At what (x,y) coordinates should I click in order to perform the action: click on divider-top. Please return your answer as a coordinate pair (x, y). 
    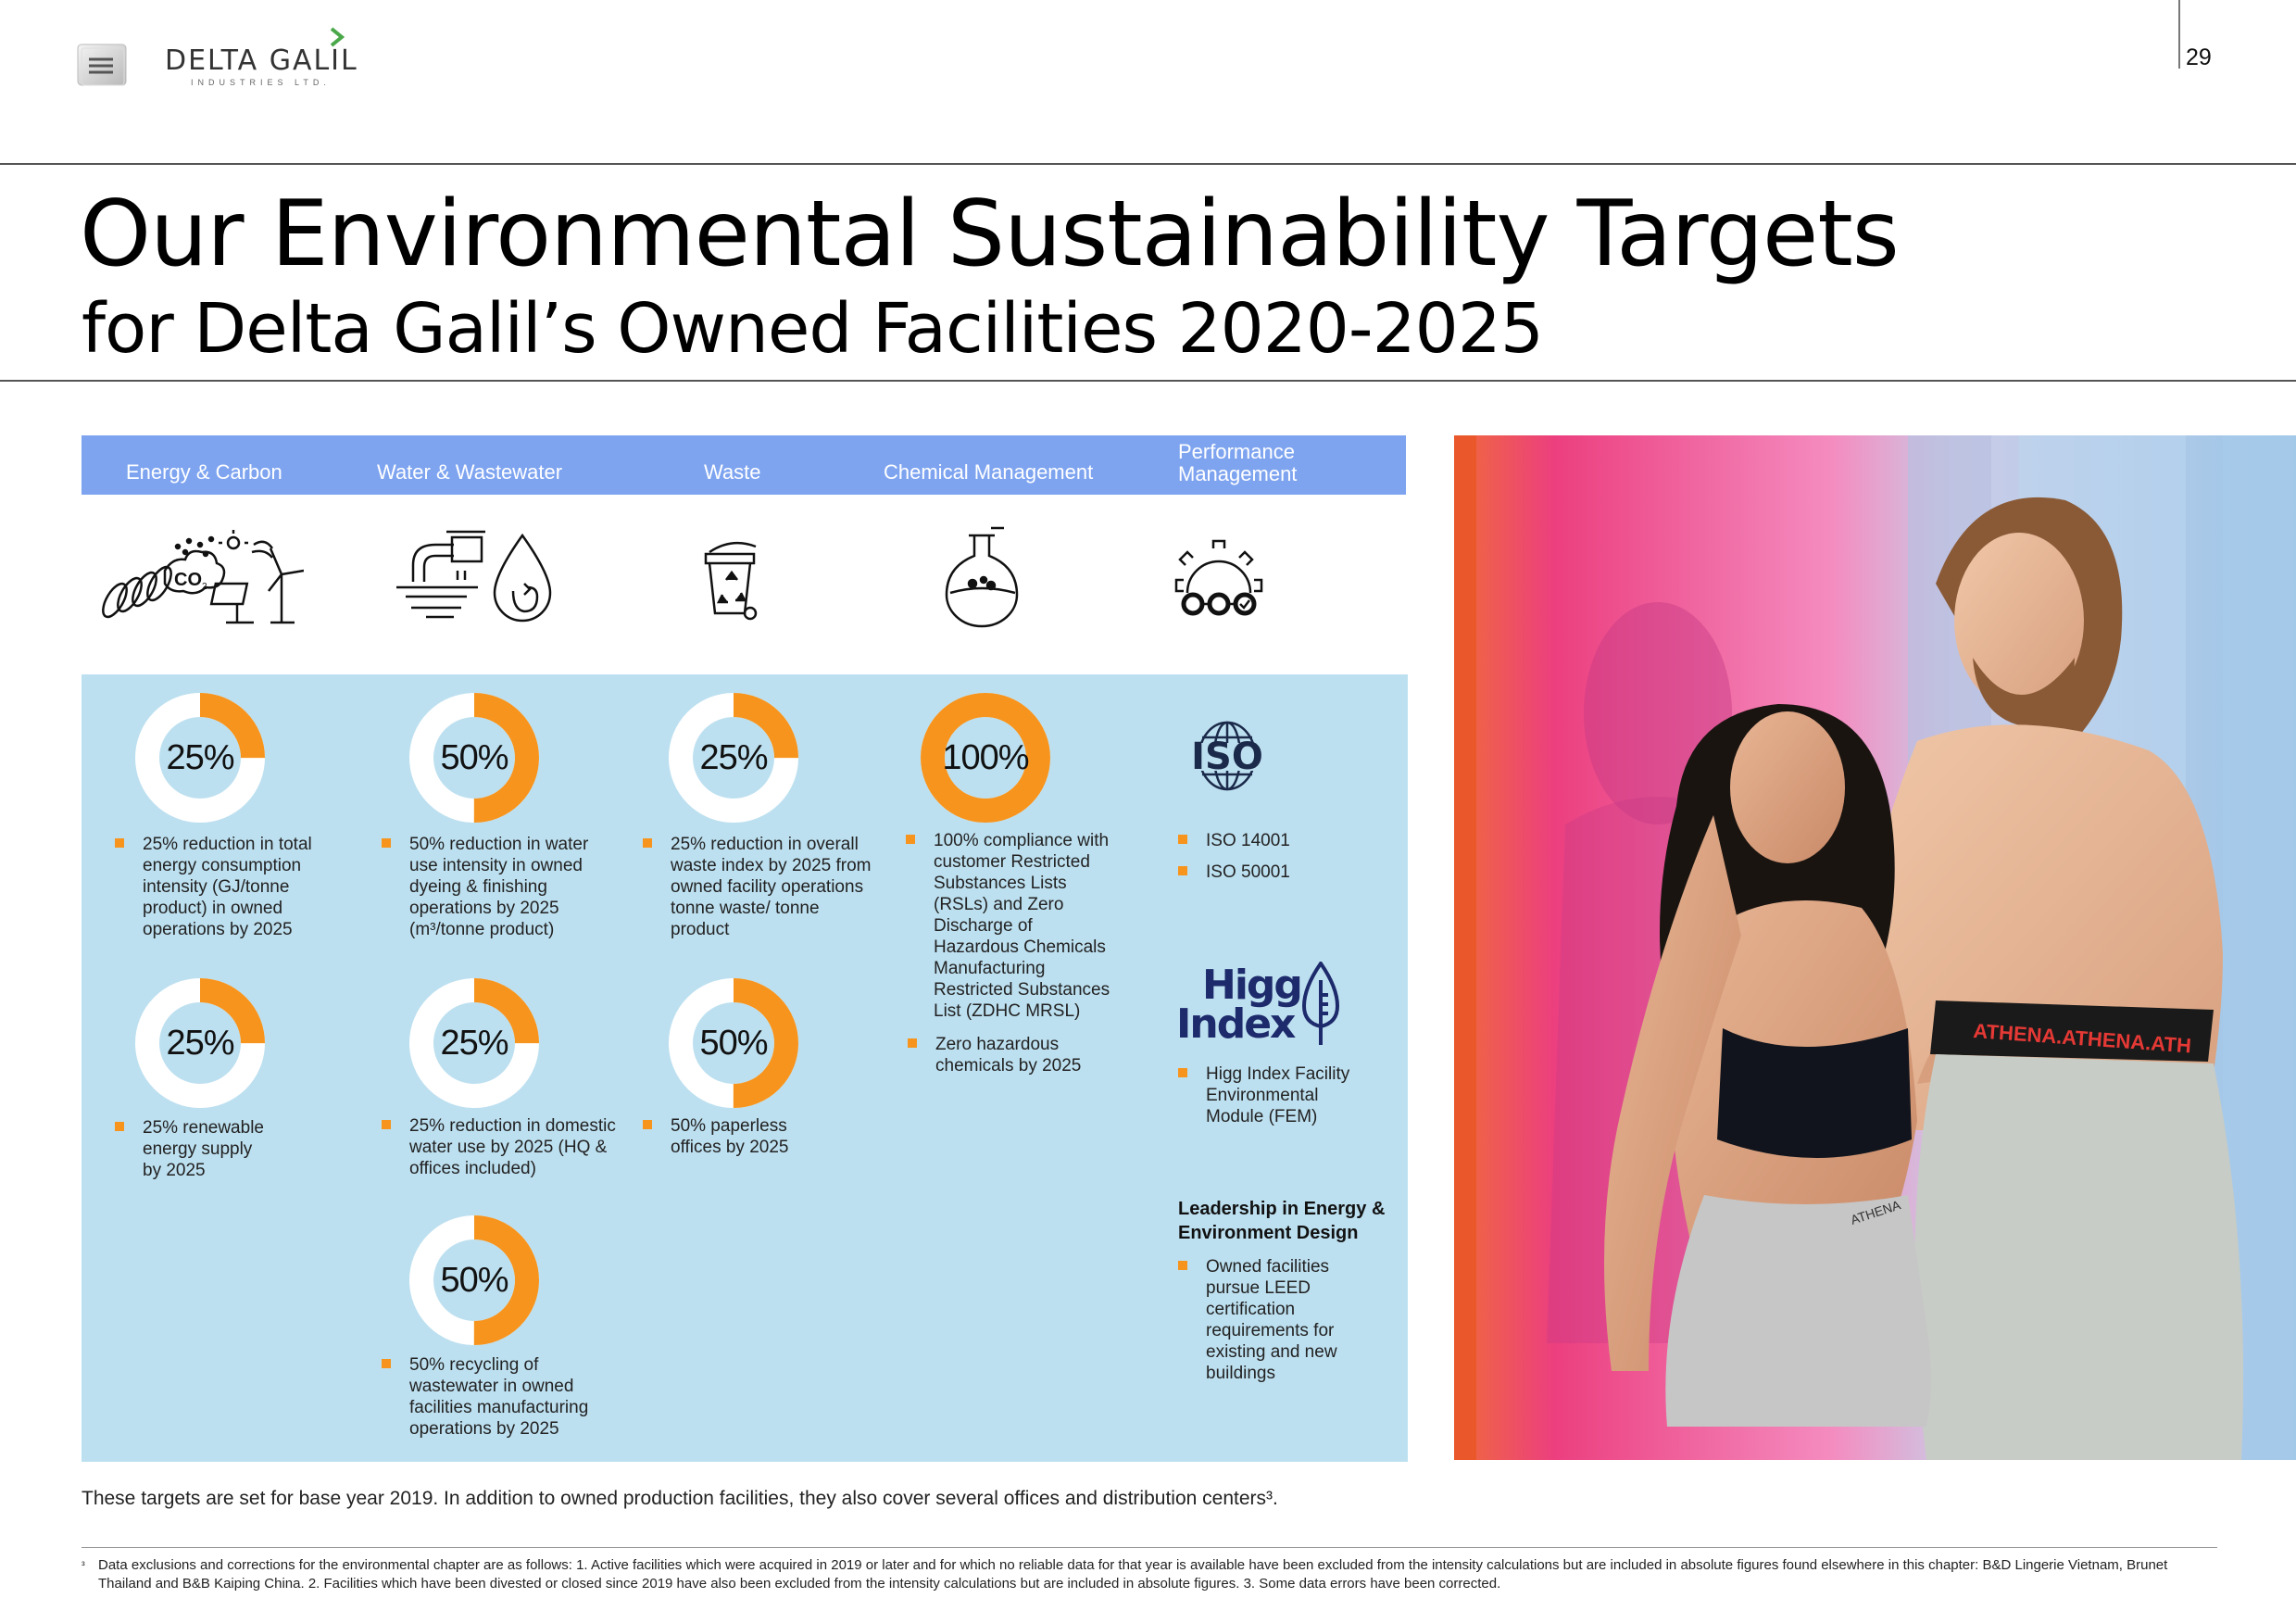
    Looking at the image, I should click on (1148, 164).